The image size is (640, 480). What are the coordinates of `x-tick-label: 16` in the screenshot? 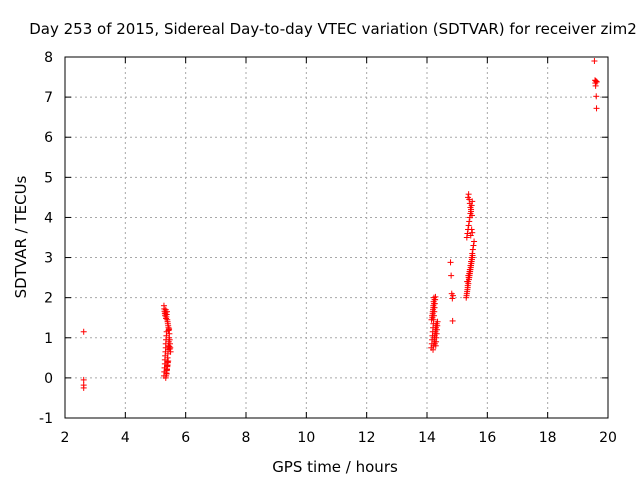 It's located at (487, 438).